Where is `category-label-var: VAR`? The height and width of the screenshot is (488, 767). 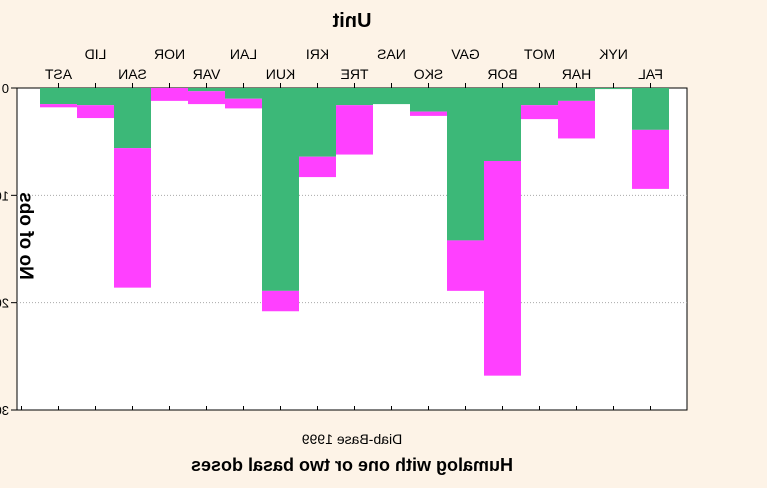
category-label-var: VAR is located at coordinates (207, 74).